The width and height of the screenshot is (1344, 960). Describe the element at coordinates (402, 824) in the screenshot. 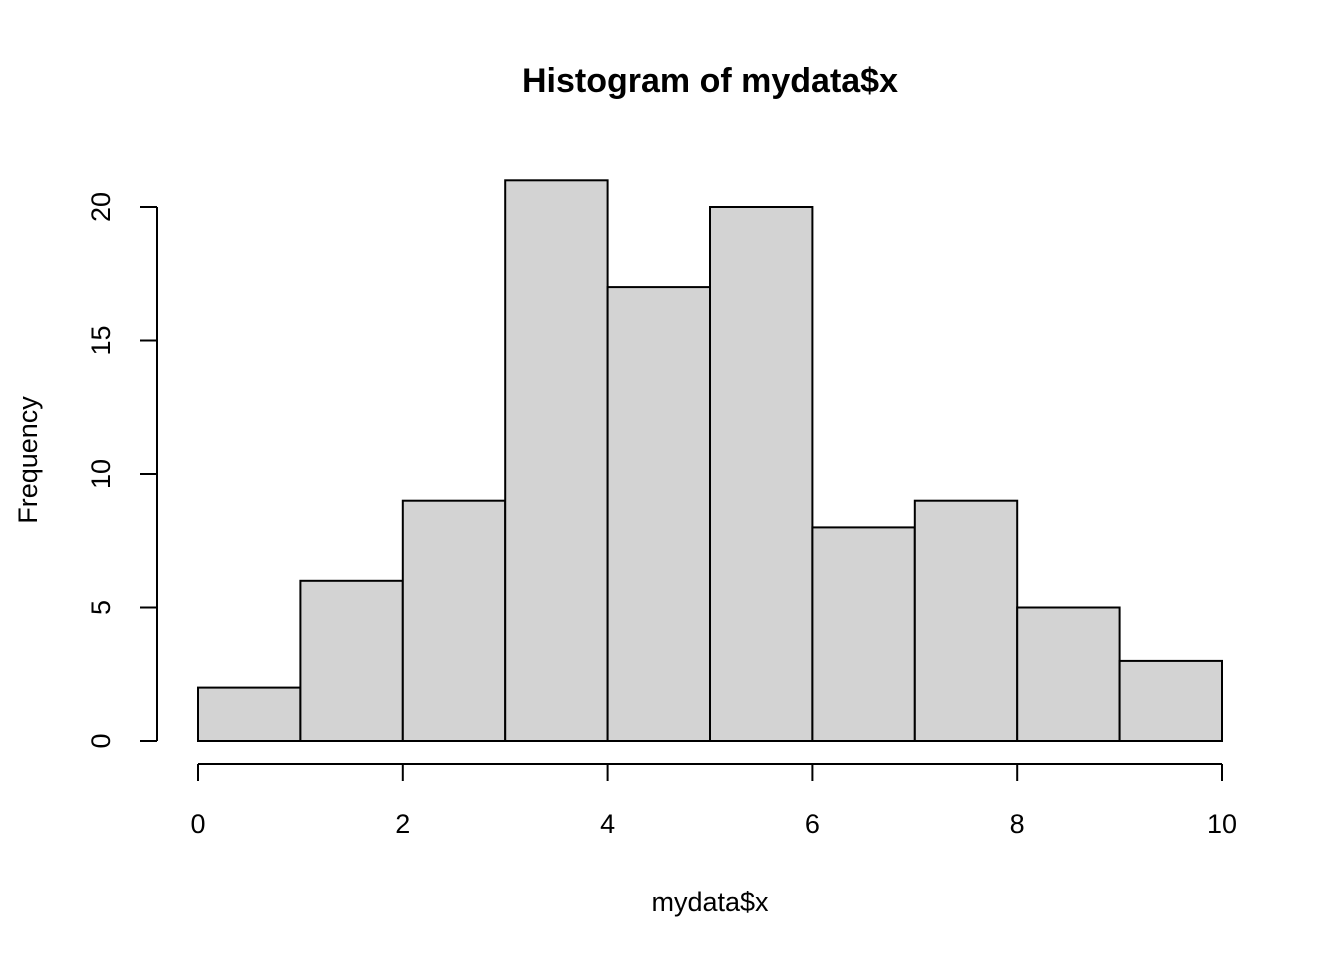

I see `x-tick-label-2: 2` at that location.